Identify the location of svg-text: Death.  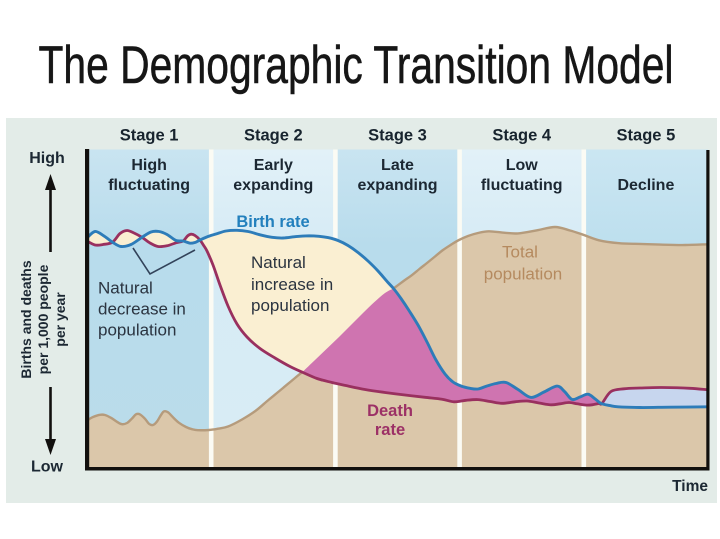
(390, 411).